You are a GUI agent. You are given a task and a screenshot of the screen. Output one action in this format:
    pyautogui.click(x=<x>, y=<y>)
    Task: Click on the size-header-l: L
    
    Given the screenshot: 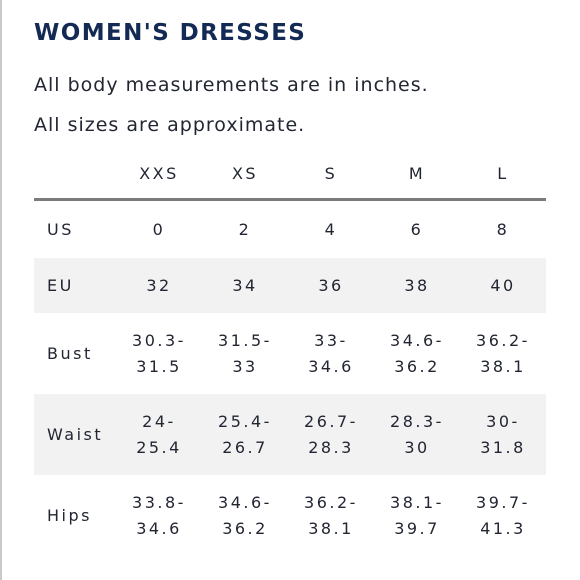 What is the action you would take?
    pyautogui.click(x=503, y=174)
    